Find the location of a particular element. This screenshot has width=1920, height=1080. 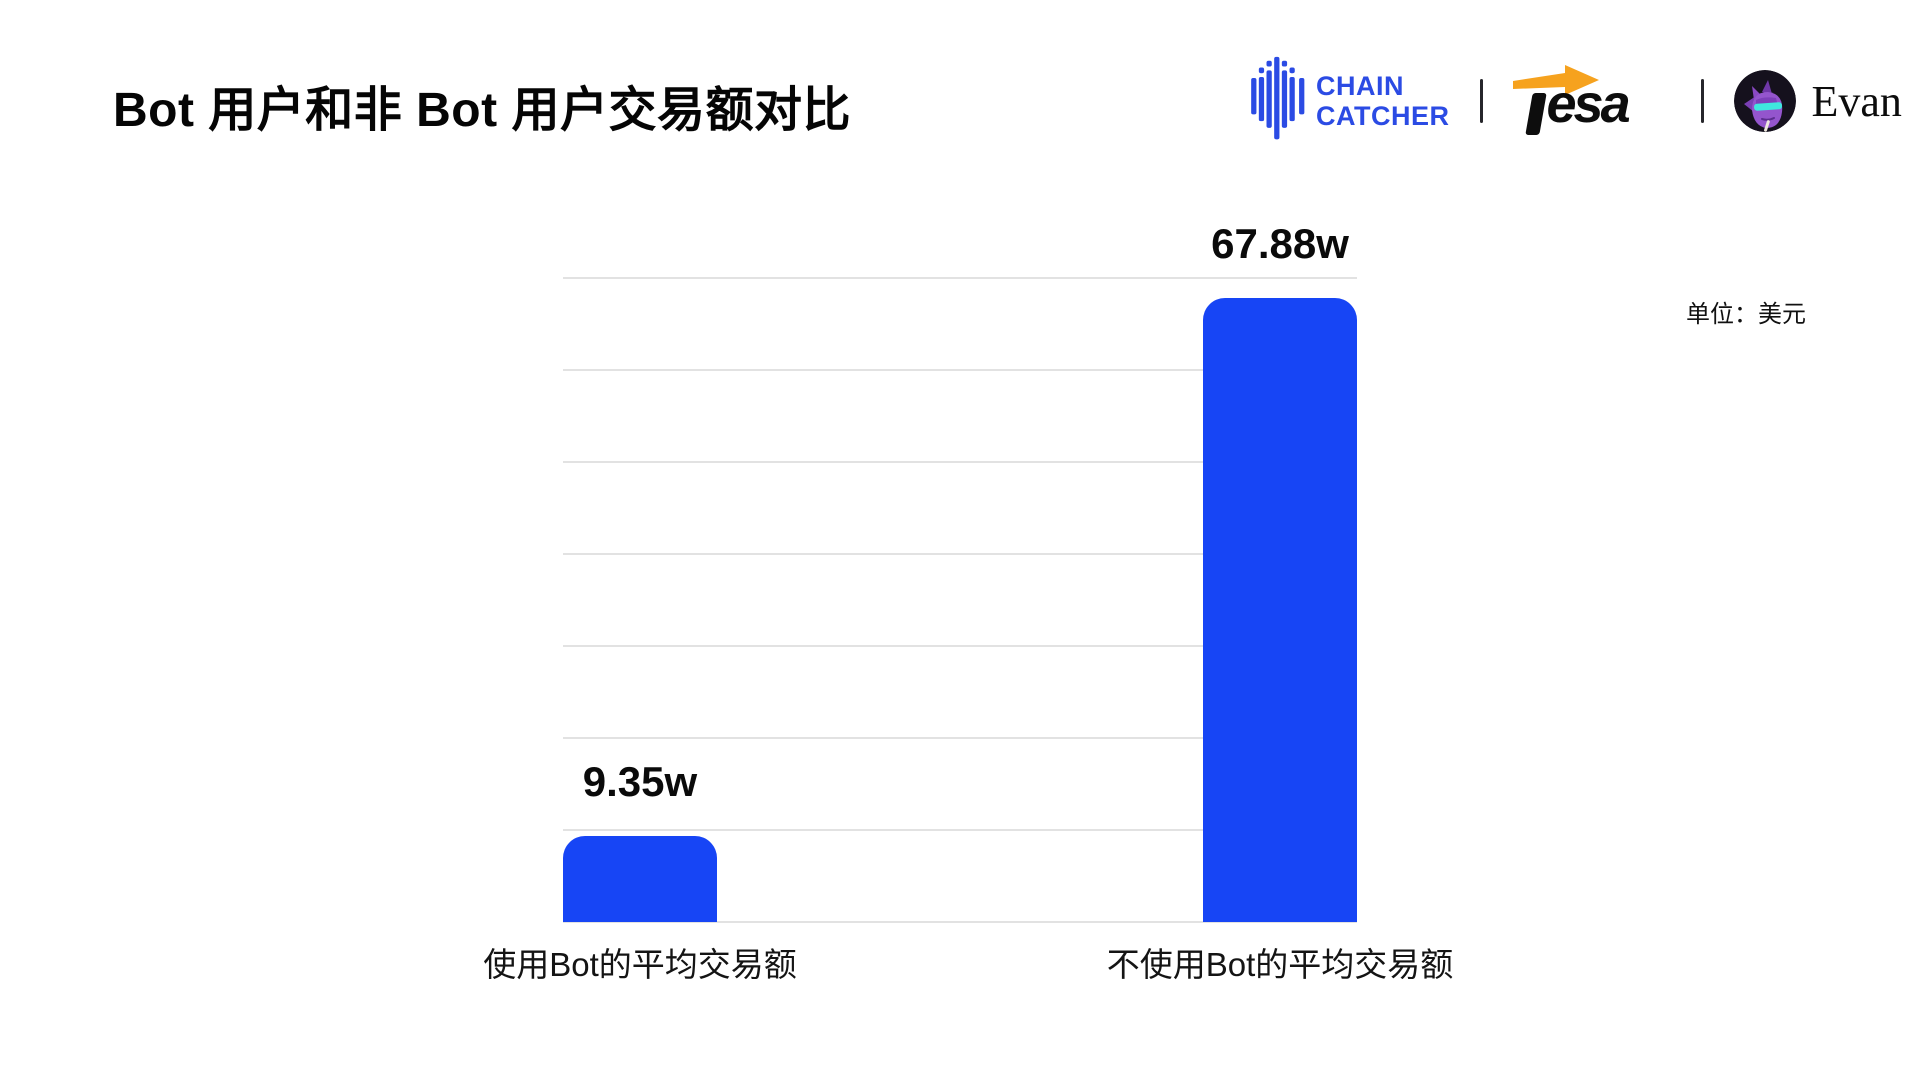

bar-column-bot-users: 9.35w is located at coordinates (640, 840).